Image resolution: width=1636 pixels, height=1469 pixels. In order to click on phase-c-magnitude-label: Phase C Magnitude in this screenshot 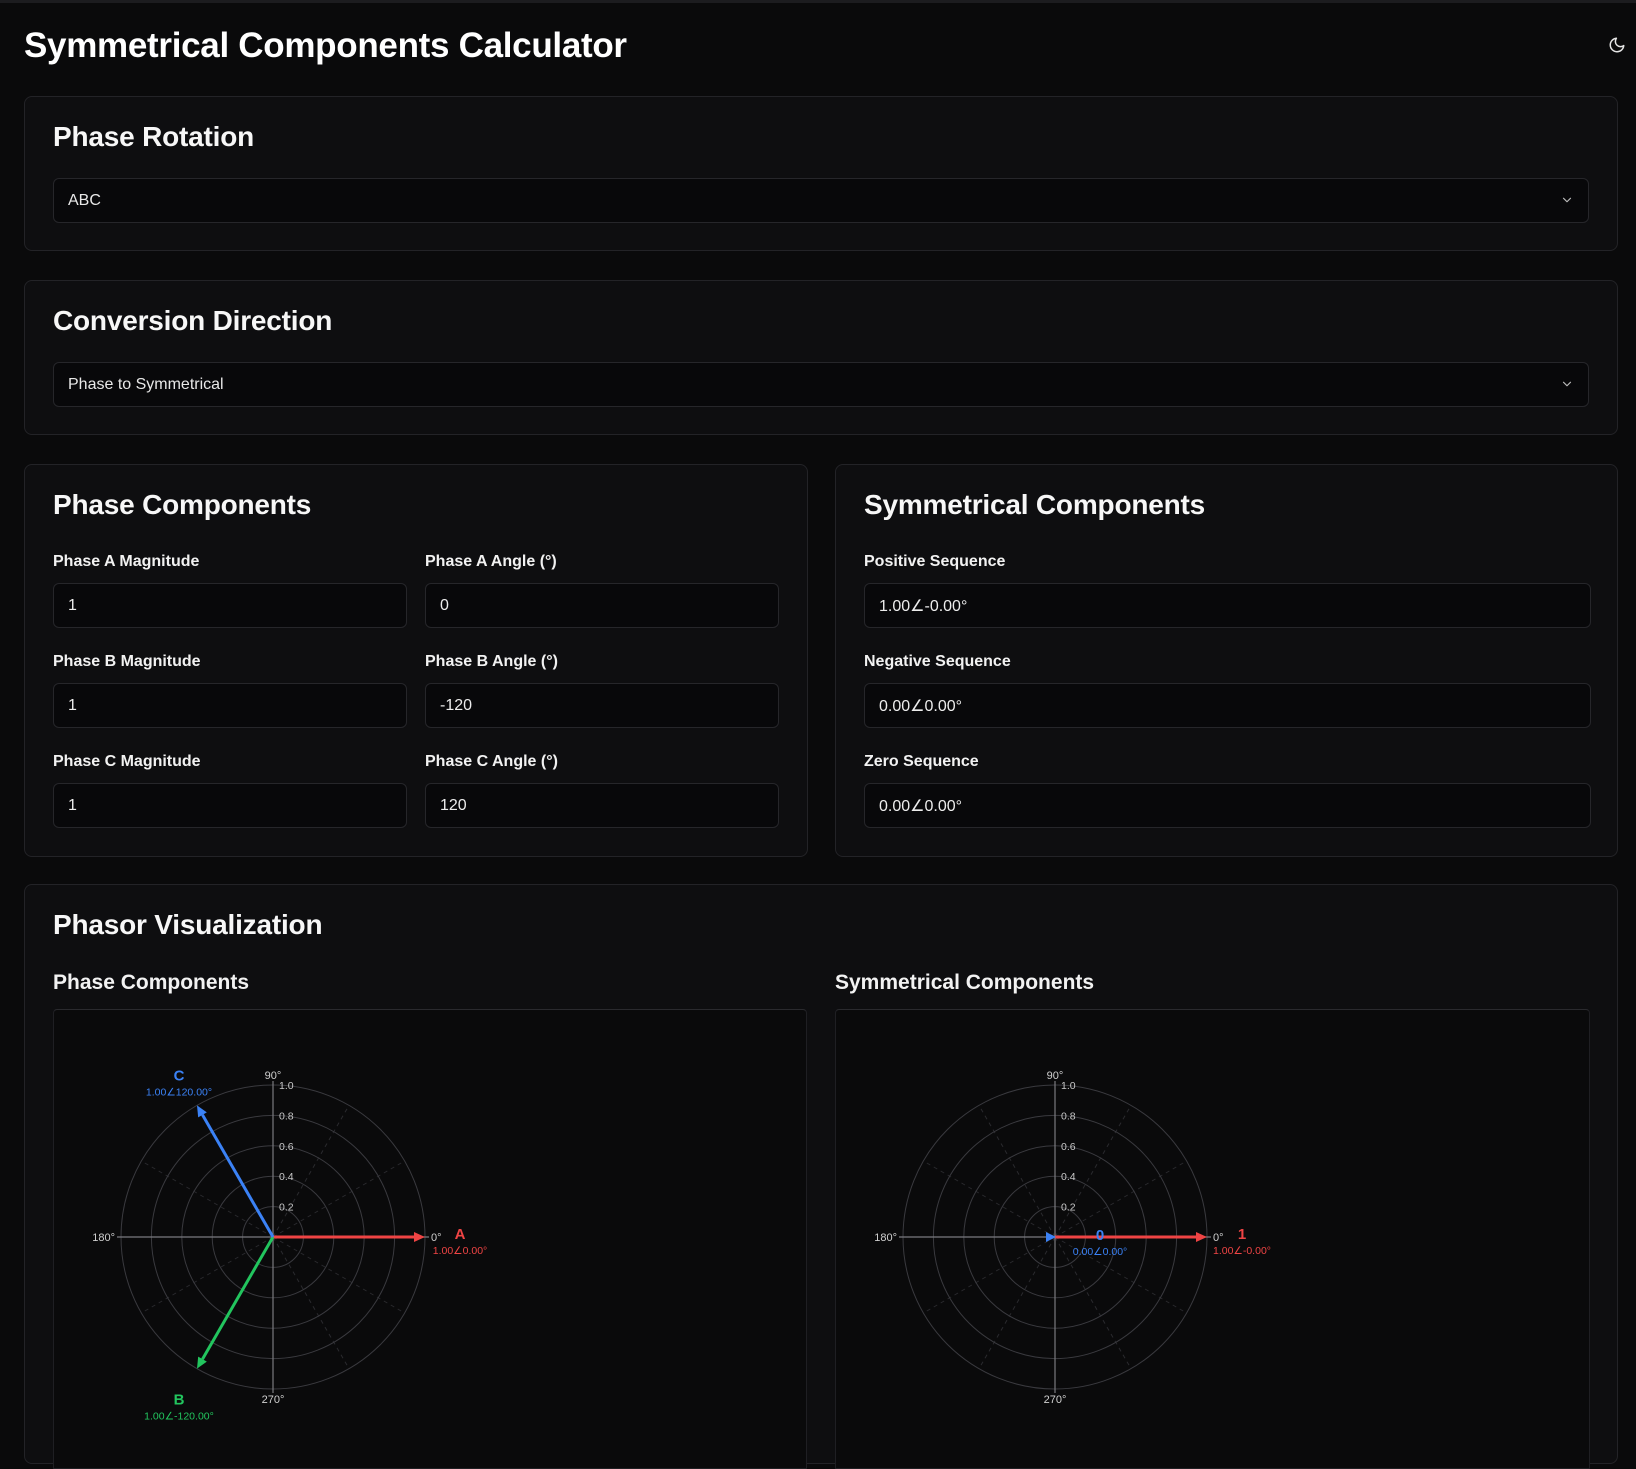, I will do `click(127, 761)`.